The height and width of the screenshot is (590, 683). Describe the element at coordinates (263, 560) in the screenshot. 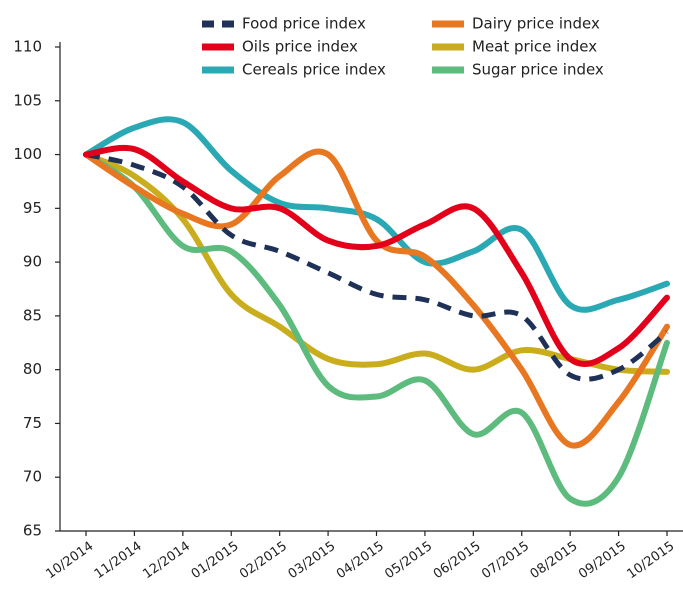

I see `x-tick-label: 02/2015` at that location.